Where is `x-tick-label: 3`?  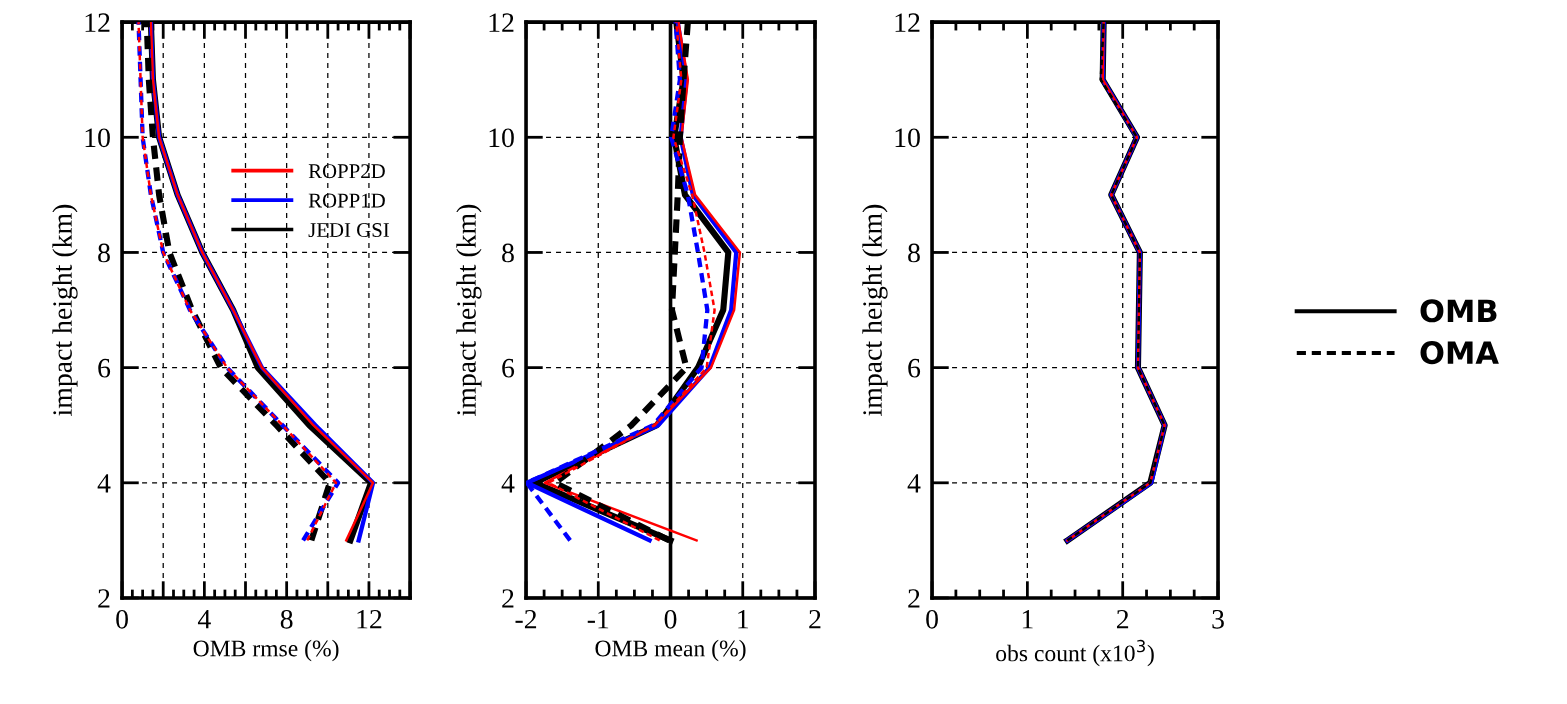 x-tick-label: 3 is located at coordinates (1218, 619).